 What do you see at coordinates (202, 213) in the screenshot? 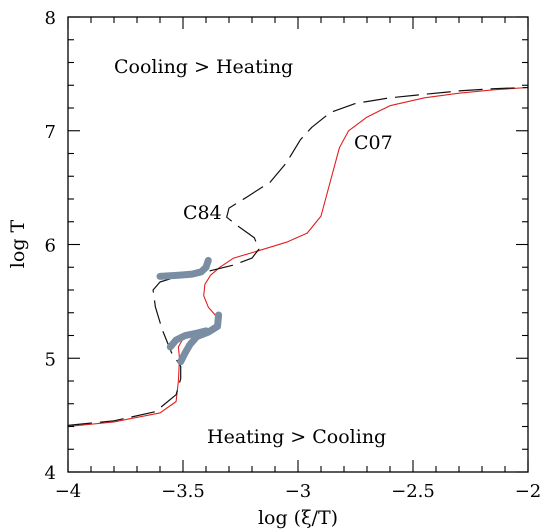
I see `annotation-c84: C84` at bounding box center [202, 213].